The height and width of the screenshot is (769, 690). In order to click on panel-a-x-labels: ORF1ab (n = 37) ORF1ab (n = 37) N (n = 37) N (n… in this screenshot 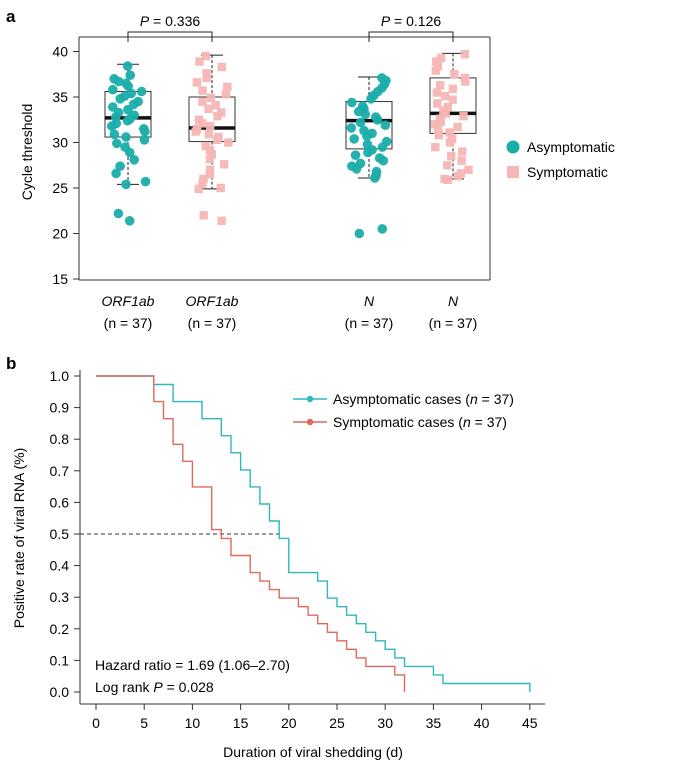, I will do `click(290, 312)`.